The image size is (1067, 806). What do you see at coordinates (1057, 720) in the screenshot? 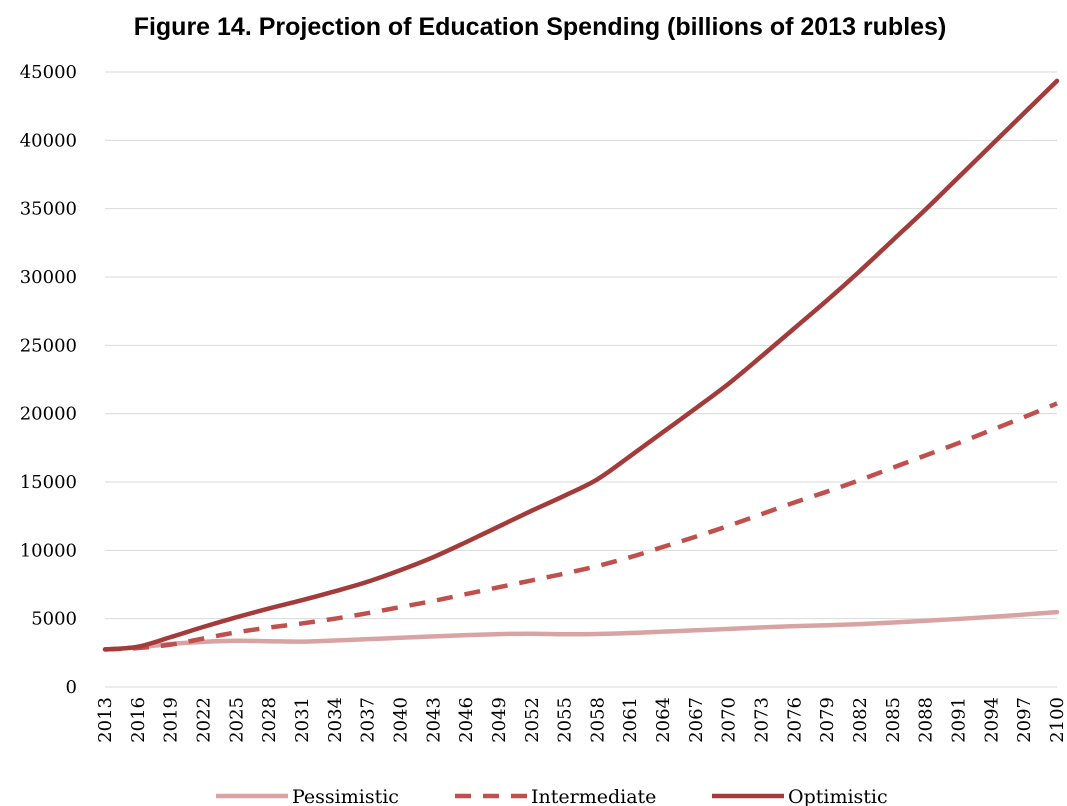
I see `x-tick-label: 2100` at bounding box center [1057, 720].